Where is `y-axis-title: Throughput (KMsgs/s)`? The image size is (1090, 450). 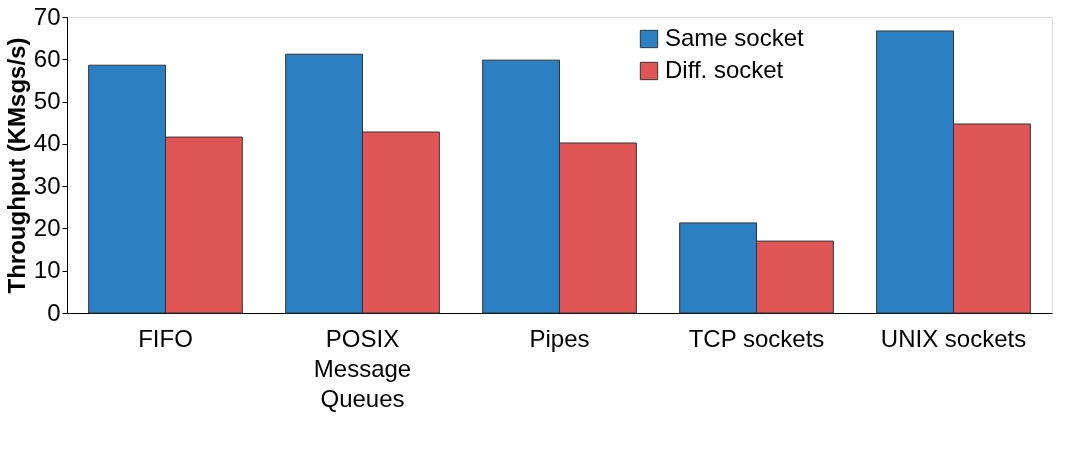 y-axis-title: Throughput (KMsgs/s) is located at coordinates (16, 165).